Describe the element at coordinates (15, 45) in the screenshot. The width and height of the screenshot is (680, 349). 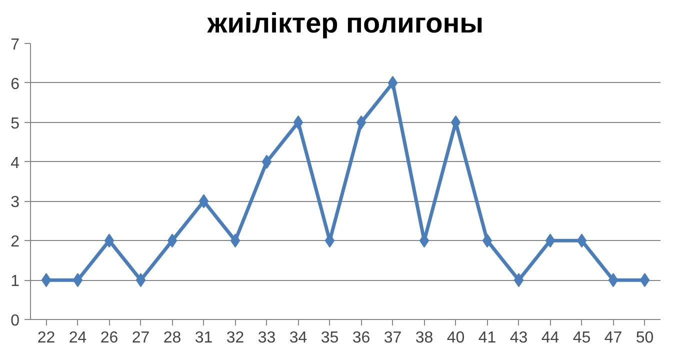
I see `y-tick-label: 7` at that location.